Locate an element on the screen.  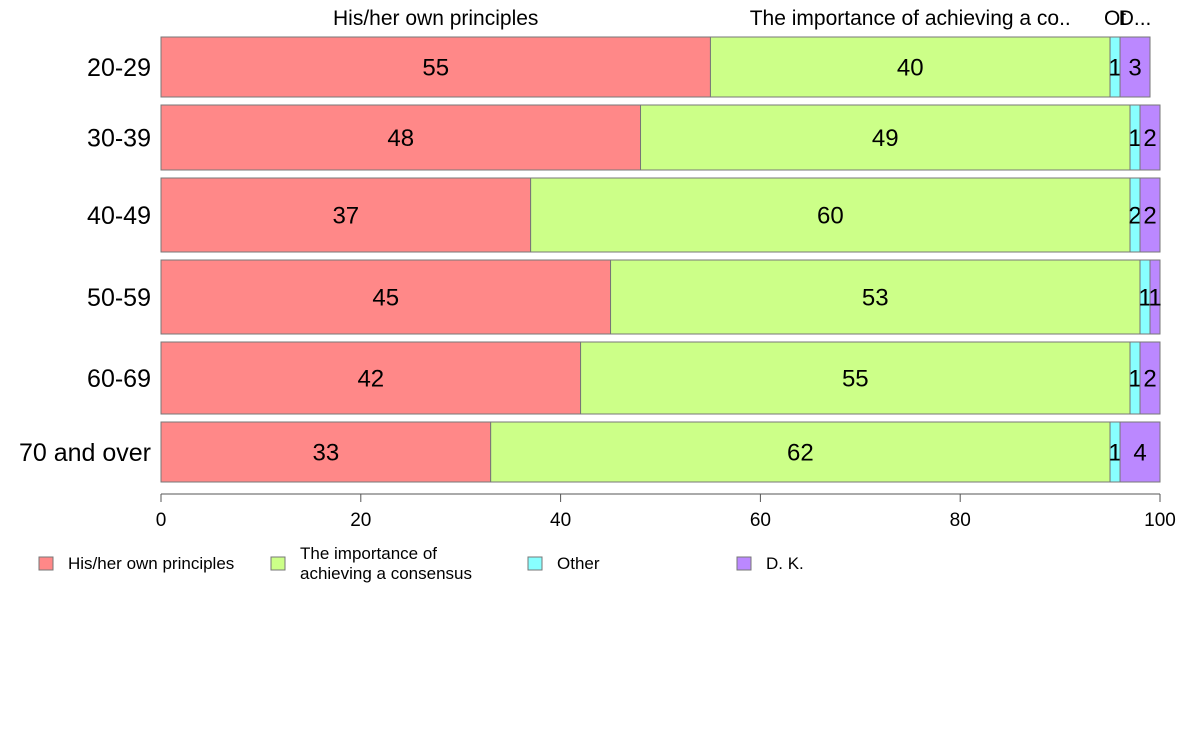
bar-value-label: 37 is located at coordinates (345, 216).